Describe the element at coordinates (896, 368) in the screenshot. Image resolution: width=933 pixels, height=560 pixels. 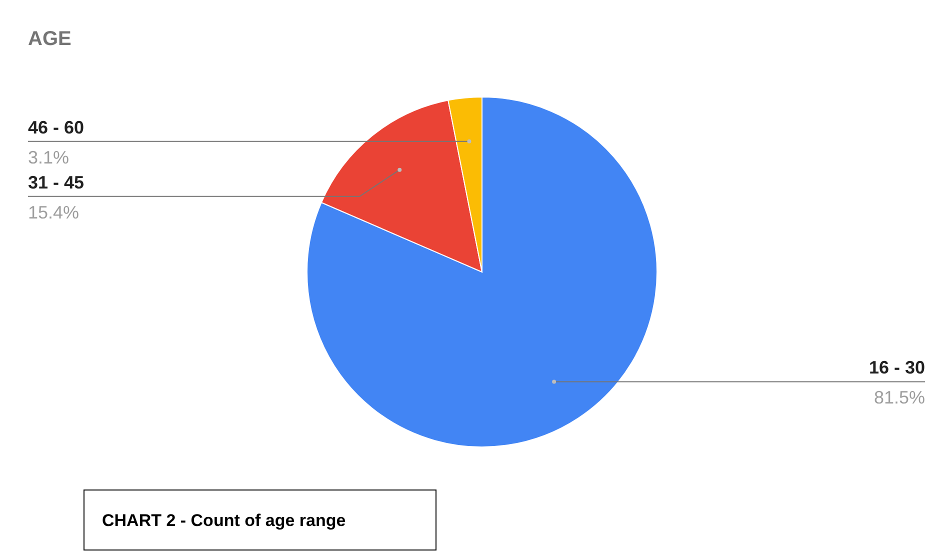
I see `slice-label: 16 - 30` at that location.